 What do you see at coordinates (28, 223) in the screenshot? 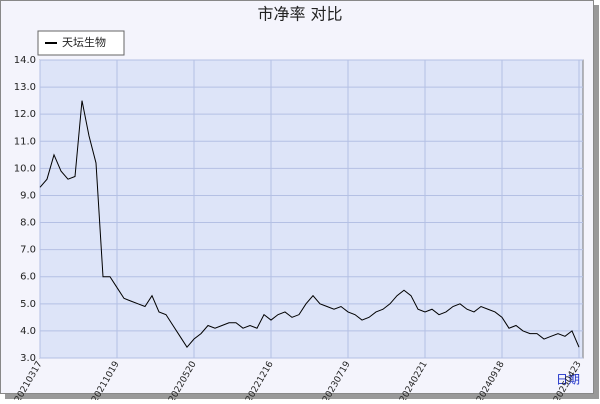
I see `y-tick-label: 8.0` at bounding box center [28, 223].